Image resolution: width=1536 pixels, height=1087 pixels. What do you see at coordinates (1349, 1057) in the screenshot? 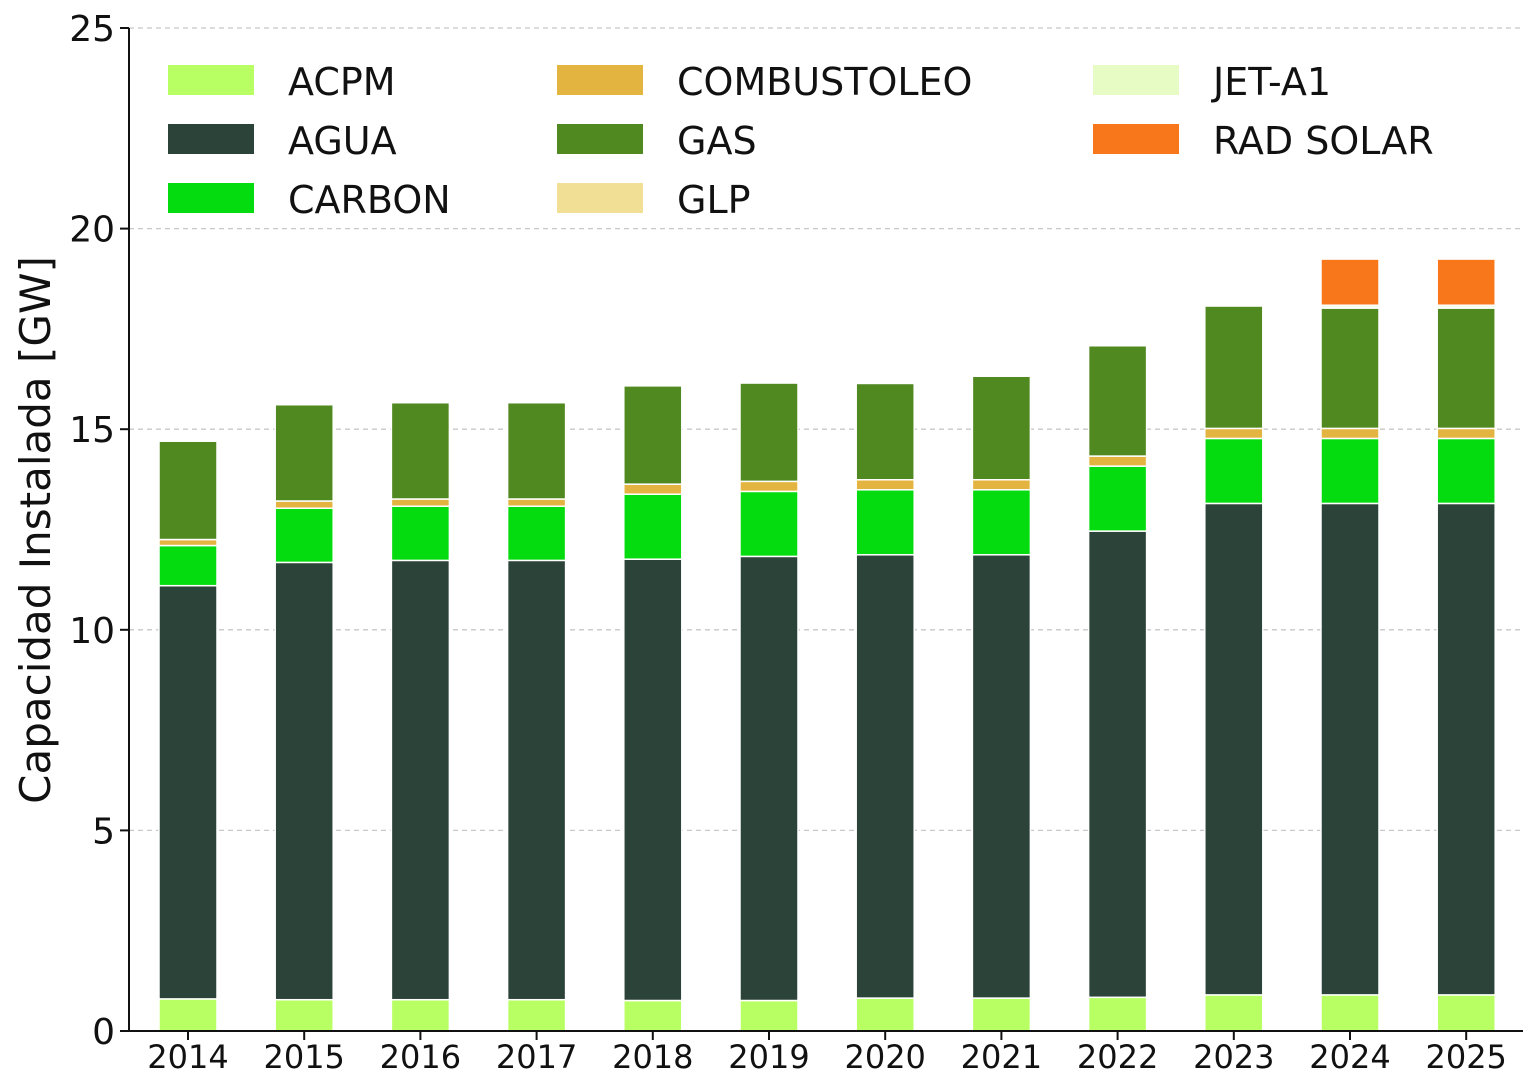
I see `x-tick-label: 2024` at bounding box center [1349, 1057].